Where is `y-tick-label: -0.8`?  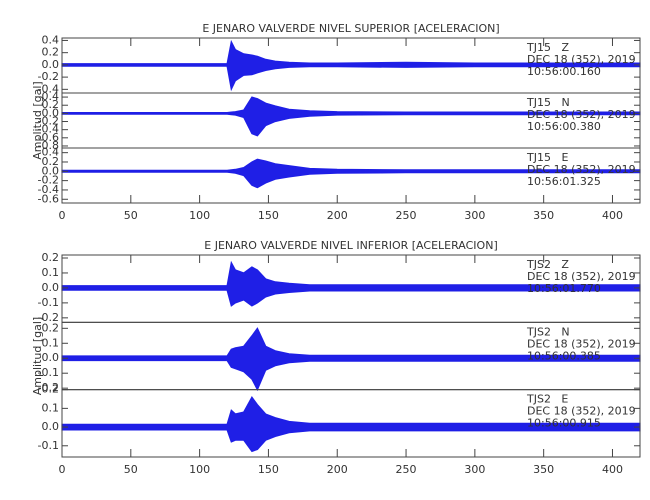 y-tick-label: -0.8 is located at coordinates (48, 145).